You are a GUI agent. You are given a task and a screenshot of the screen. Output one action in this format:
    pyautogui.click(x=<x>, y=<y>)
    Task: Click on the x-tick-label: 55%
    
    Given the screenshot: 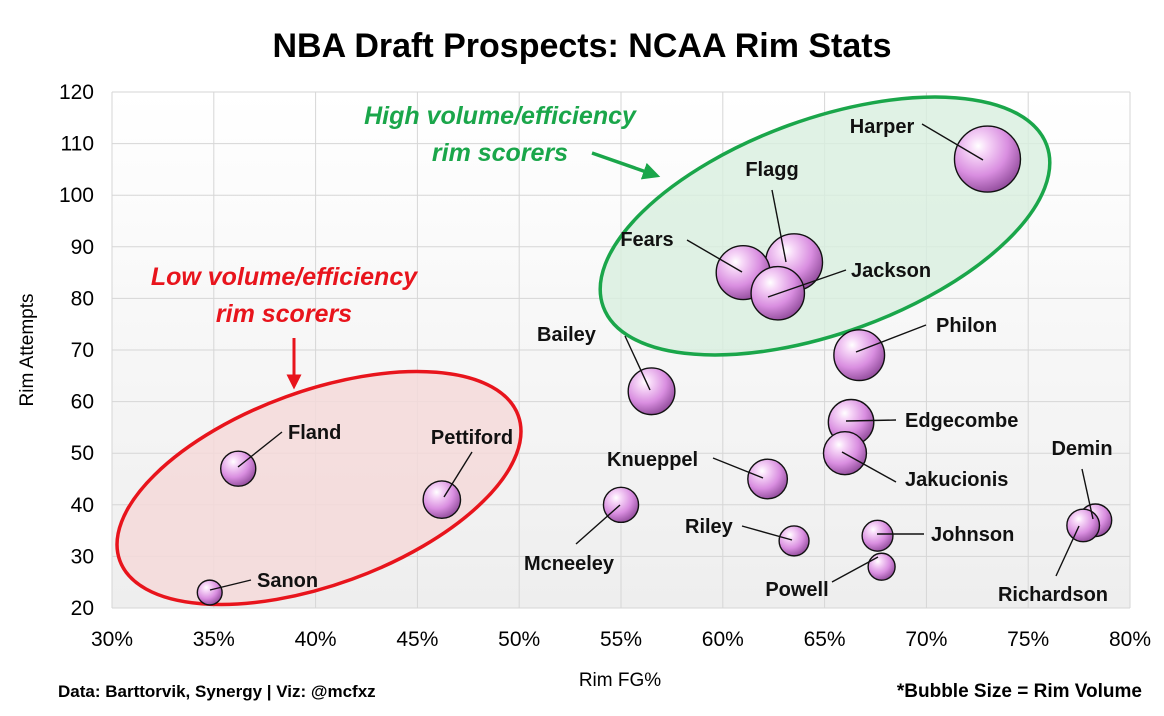 What is the action you would take?
    pyautogui.click(x=621, y=639)
    